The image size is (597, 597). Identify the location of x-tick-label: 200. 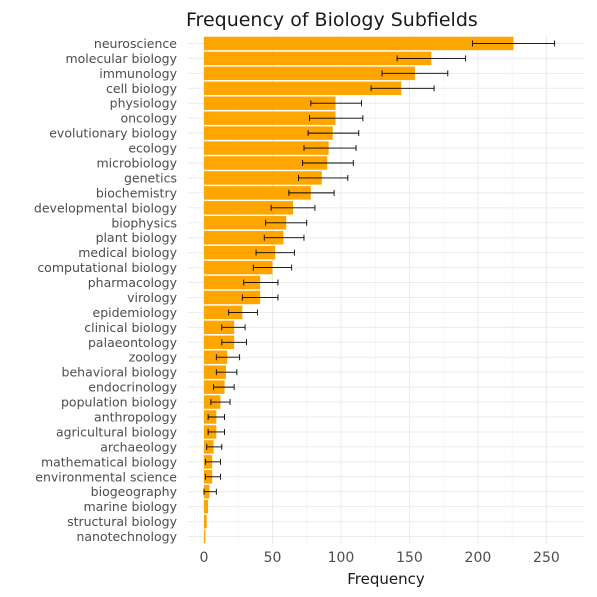
(478, 558).